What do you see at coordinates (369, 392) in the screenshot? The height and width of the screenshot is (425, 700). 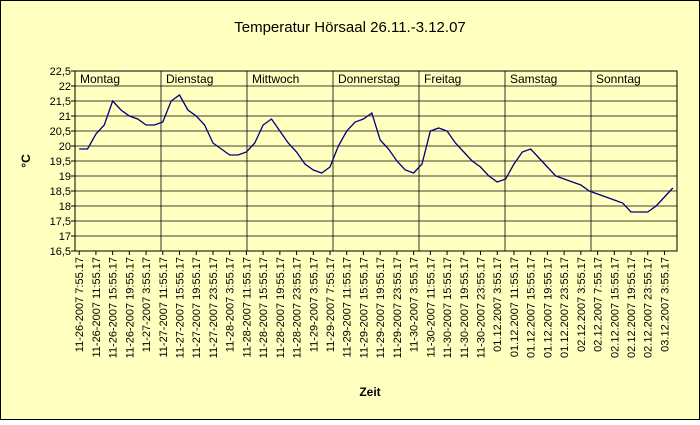 I see `x-axis-title: Zeit` at bounding box center [369, 392].